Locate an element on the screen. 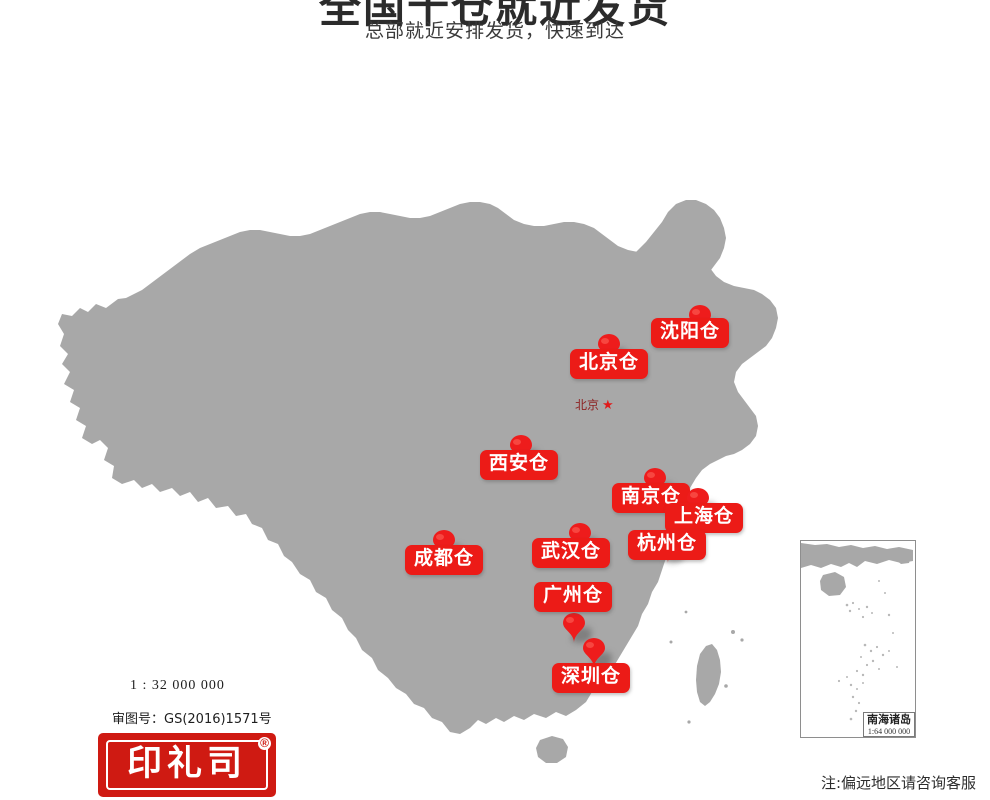 The image size is (990, 800). inset-label-box: 南海诸岛 1:64 000 000 is located at coordinates (889, 724).